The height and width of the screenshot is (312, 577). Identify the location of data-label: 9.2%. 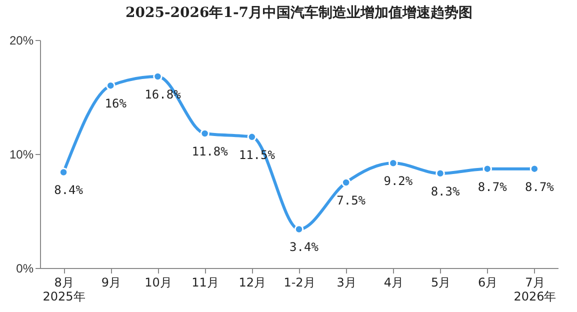
(399, 181).